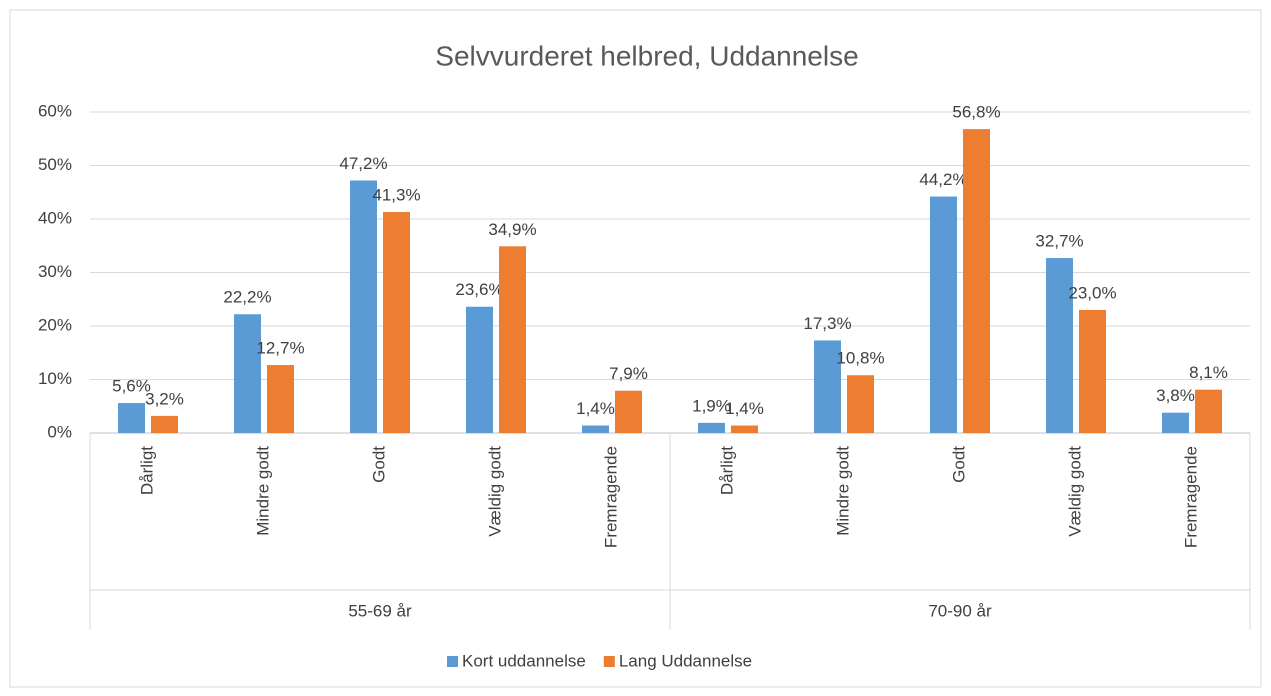 The image size is (1271, 696). What do you see at coordinates (524, 660) in the screenshot?
I see `legend-label: Kort uddannelse` at bounding box center [524, 660].